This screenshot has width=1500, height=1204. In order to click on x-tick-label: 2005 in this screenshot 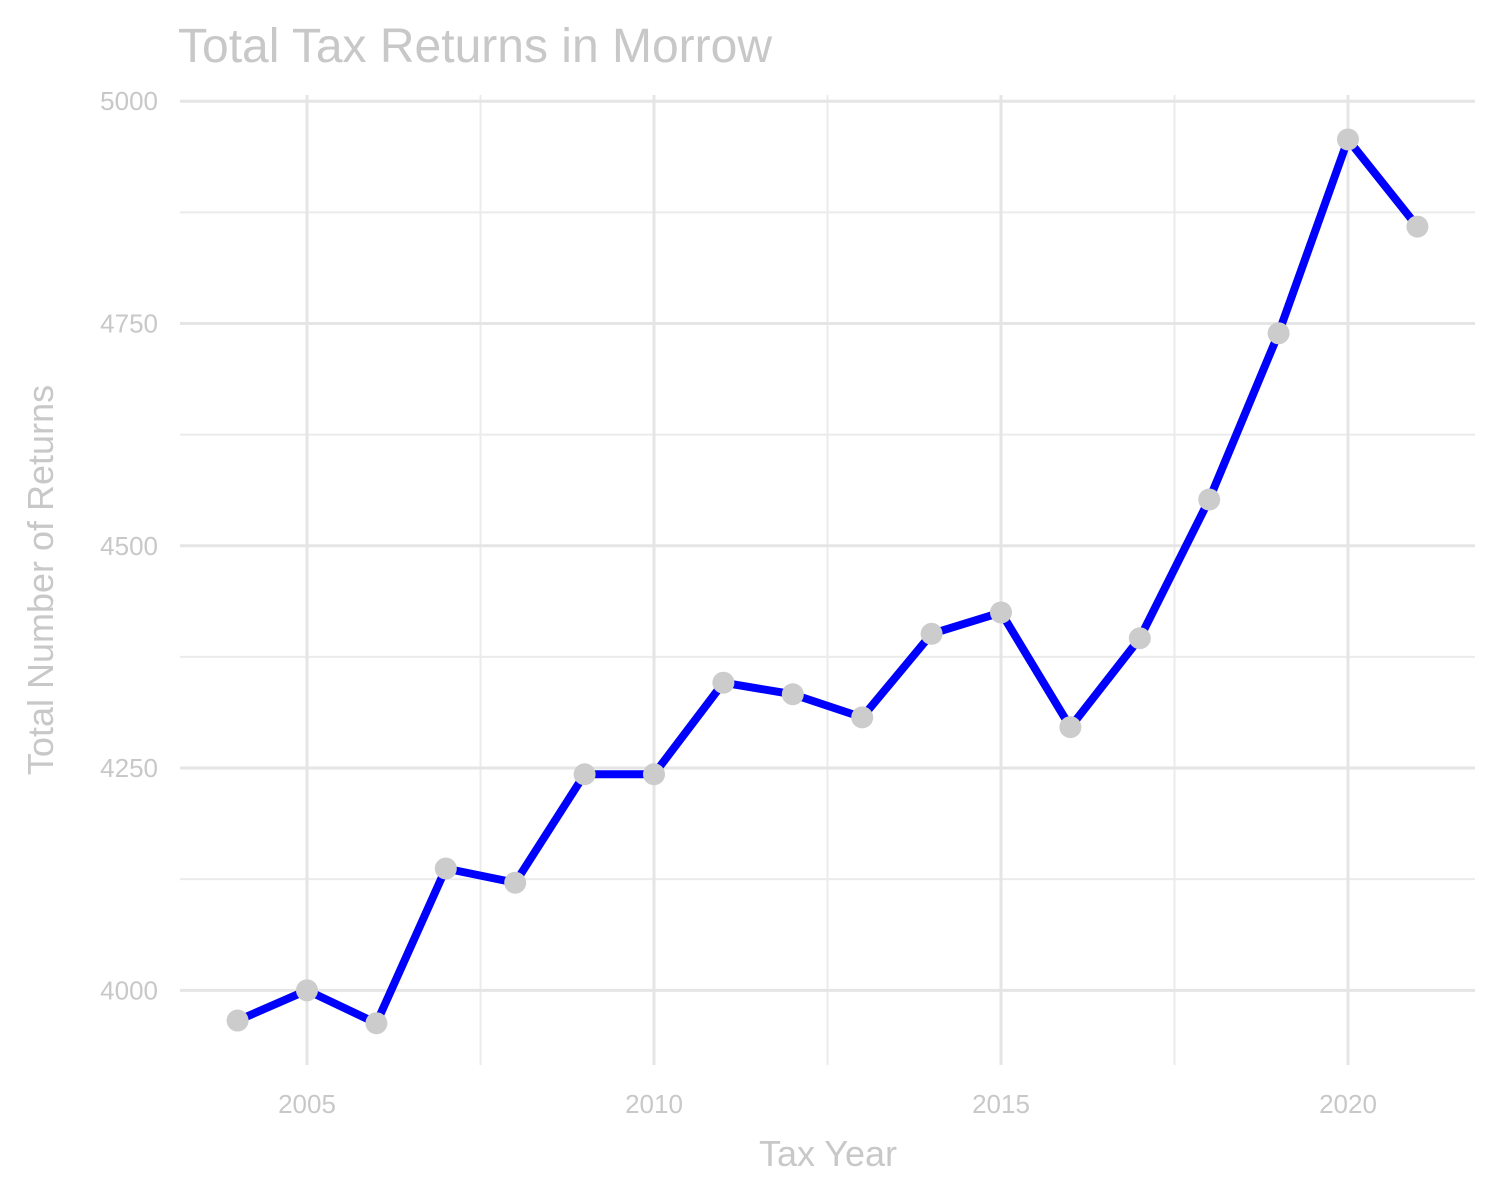, I will do `click(307, 1104)`.